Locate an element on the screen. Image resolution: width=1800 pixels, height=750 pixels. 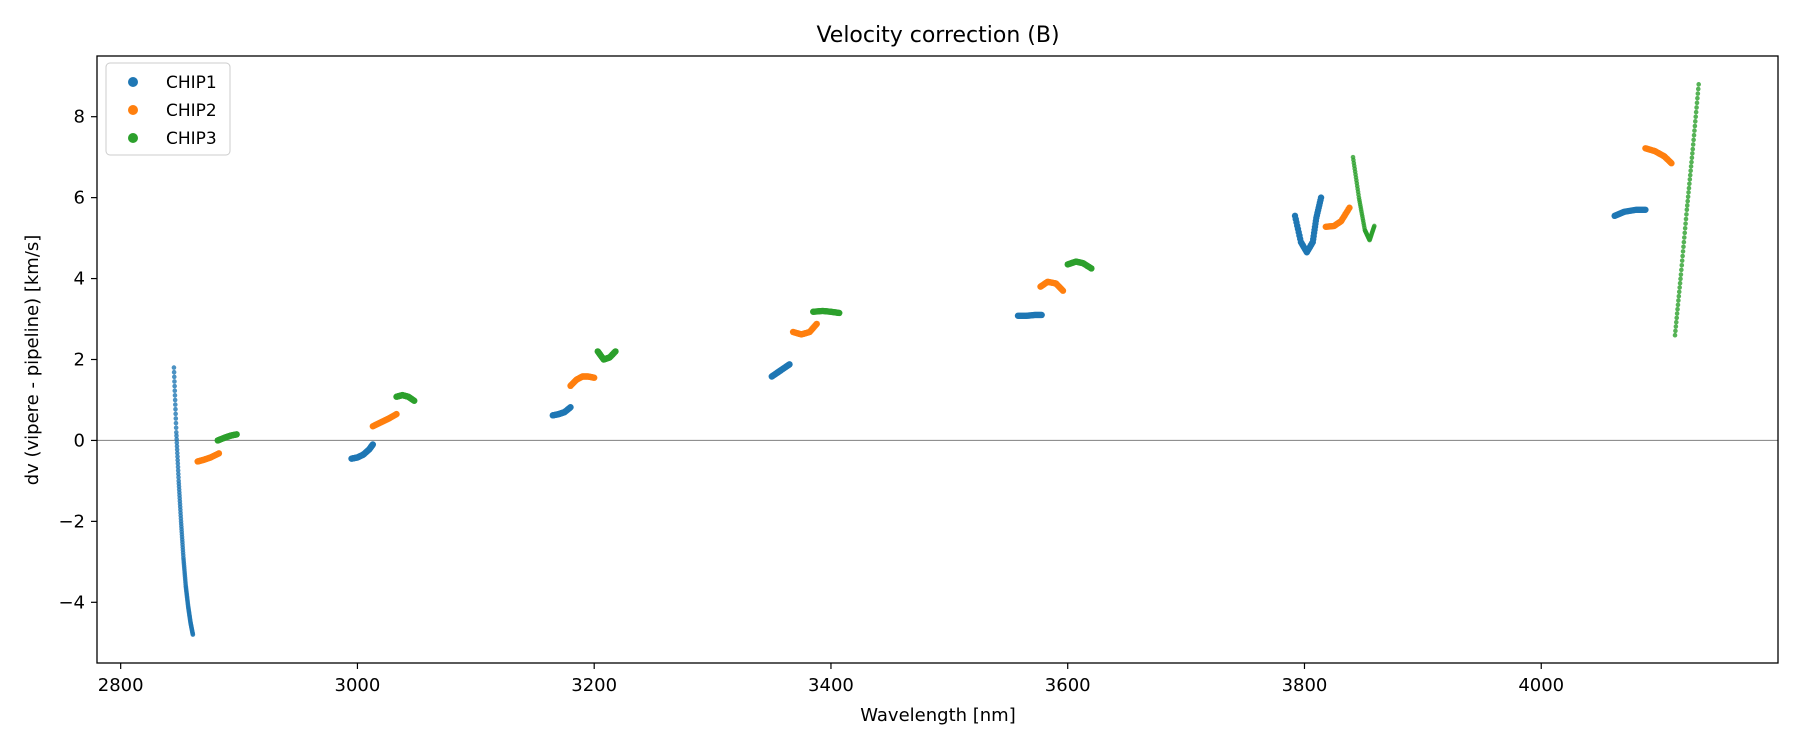
x-tick-label: 3600 is located at coordinates (1068, 685).